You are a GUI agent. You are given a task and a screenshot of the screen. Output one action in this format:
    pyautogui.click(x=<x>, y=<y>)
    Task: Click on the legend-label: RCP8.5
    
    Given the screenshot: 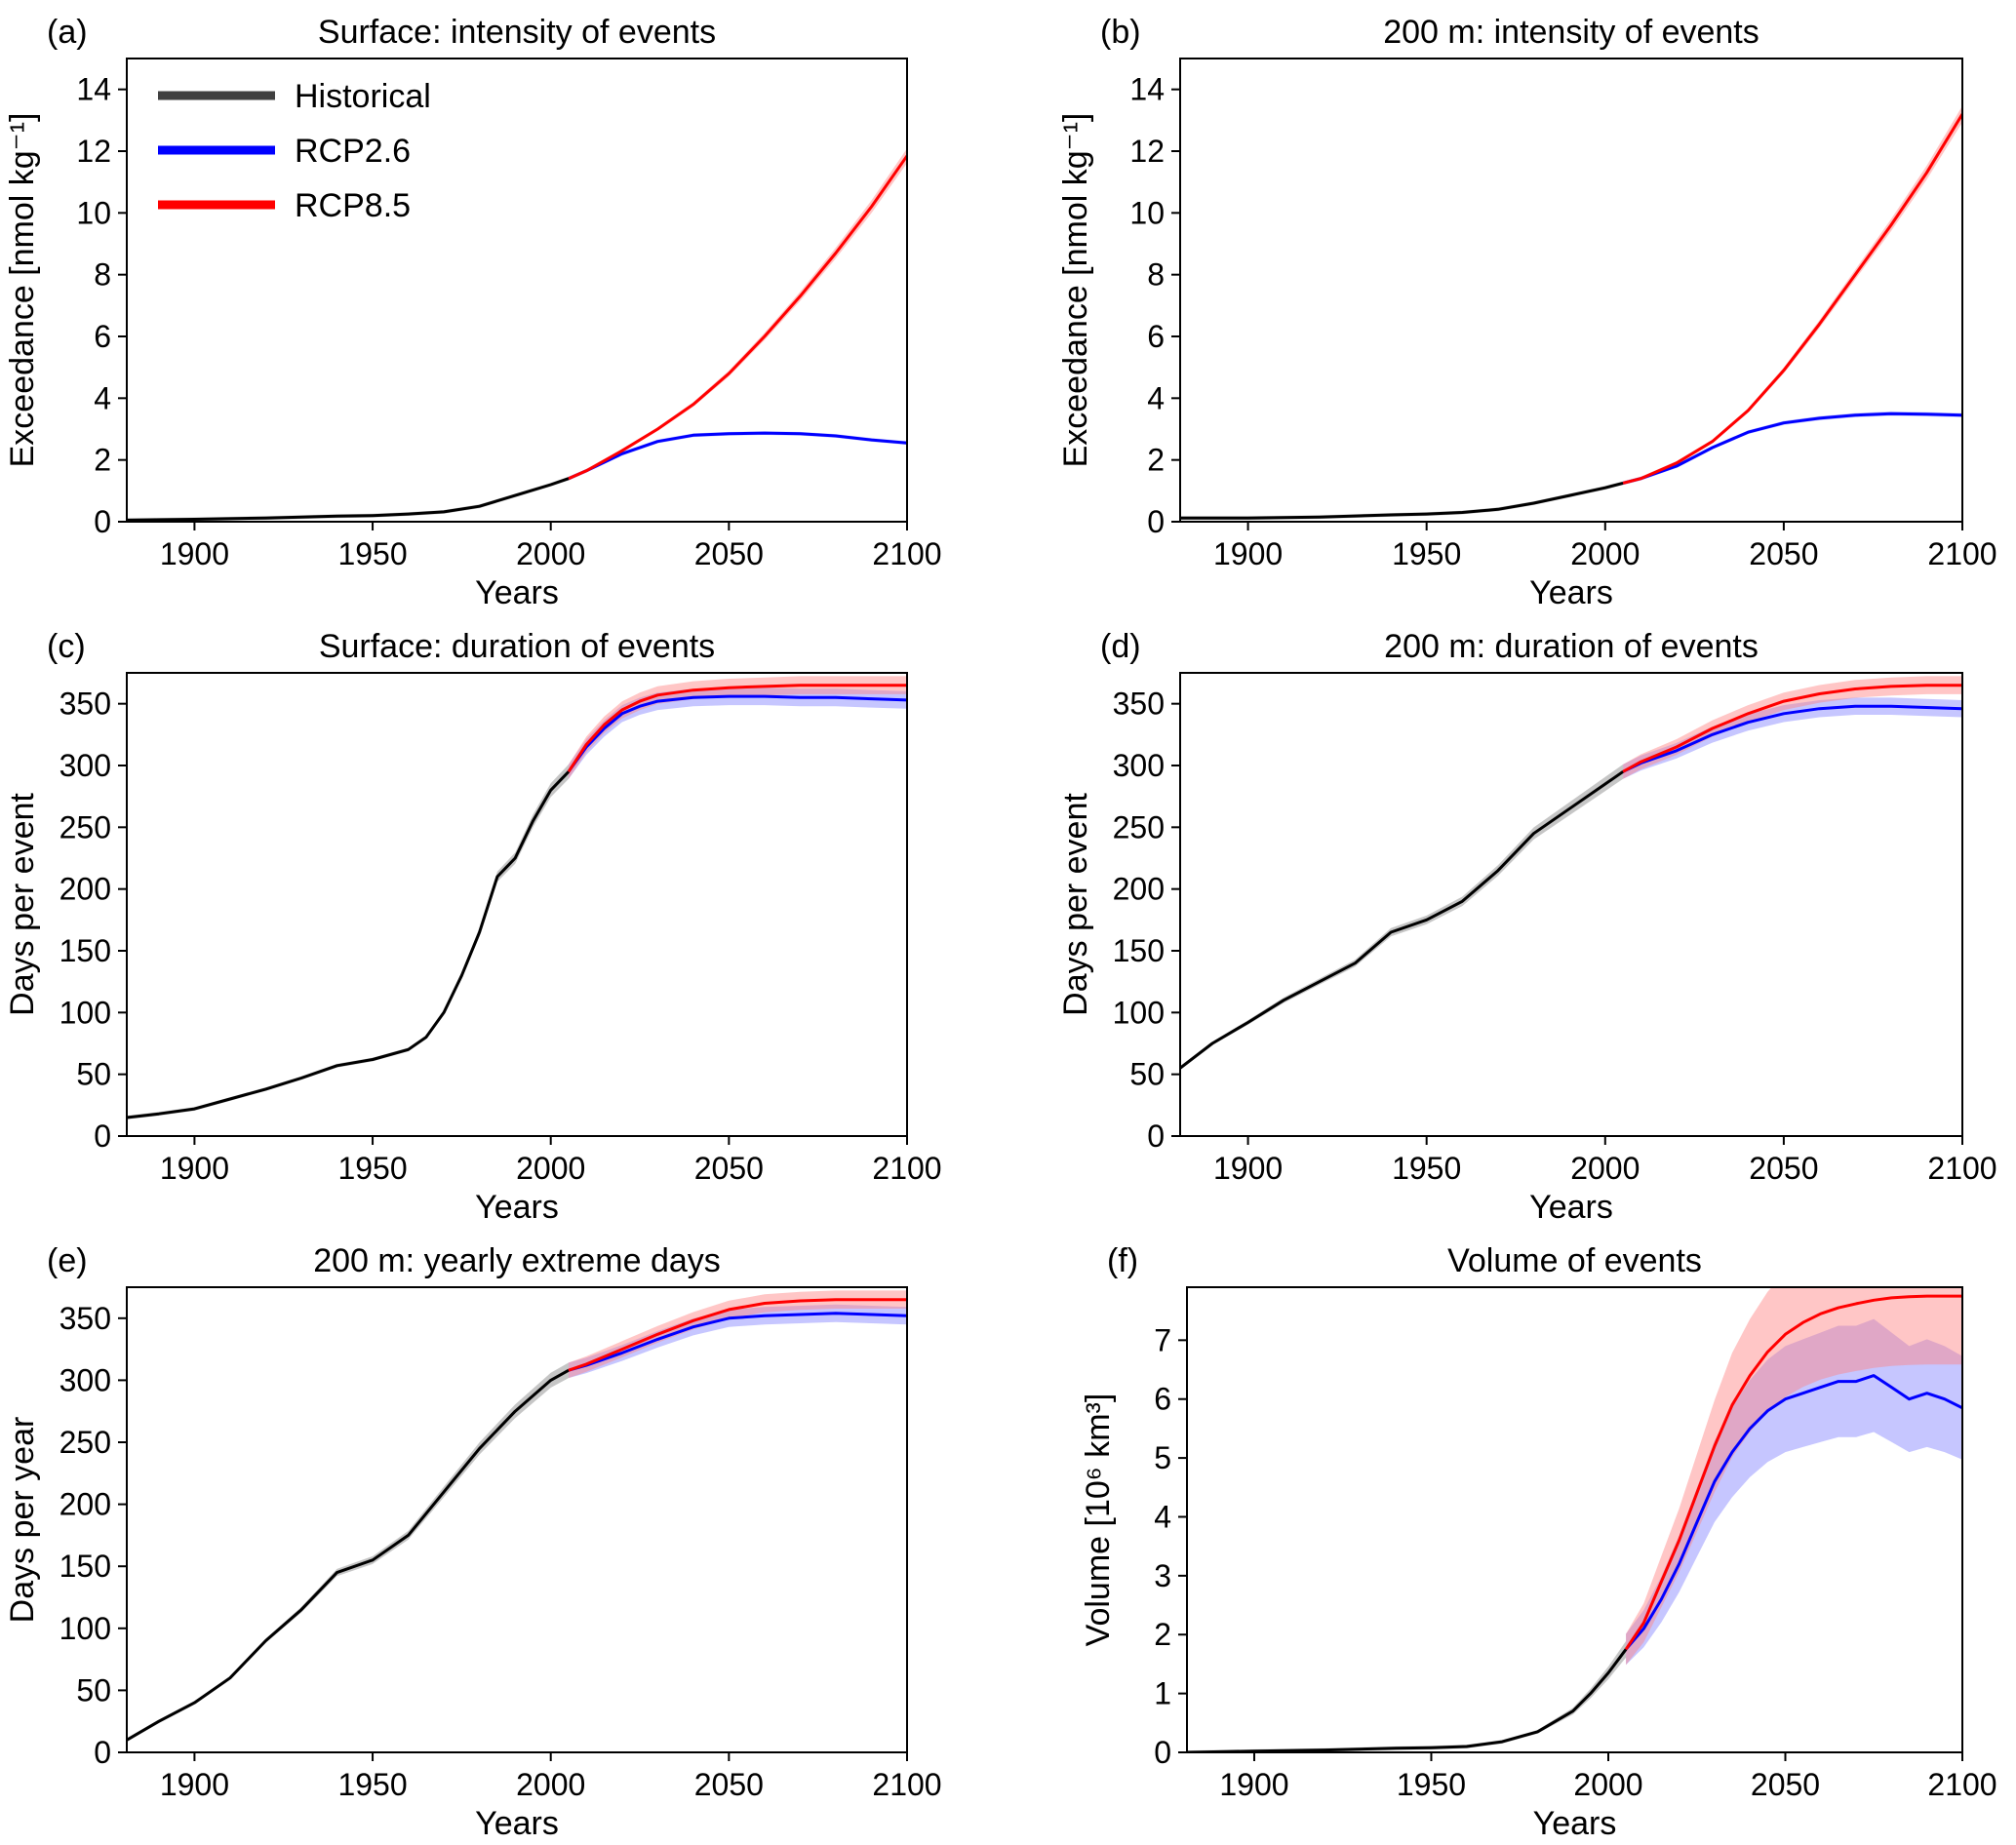 What is the action you would take?
    pyautogui.click(x=353, y=205)
    